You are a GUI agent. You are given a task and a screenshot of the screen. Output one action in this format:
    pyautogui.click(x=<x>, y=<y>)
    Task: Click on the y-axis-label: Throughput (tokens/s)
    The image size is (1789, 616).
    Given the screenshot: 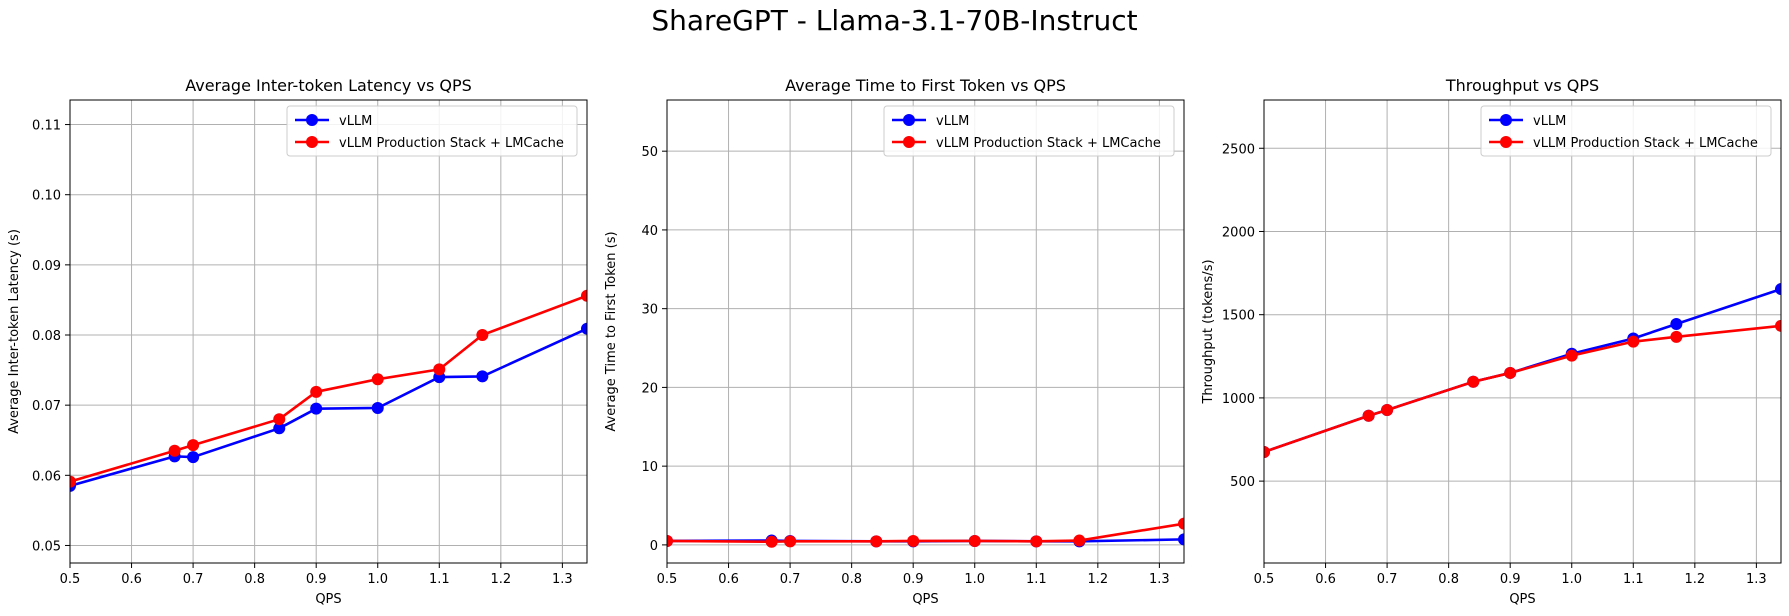 What is the action you would take?
    pyautogui.click(x=1208, y=331)
    